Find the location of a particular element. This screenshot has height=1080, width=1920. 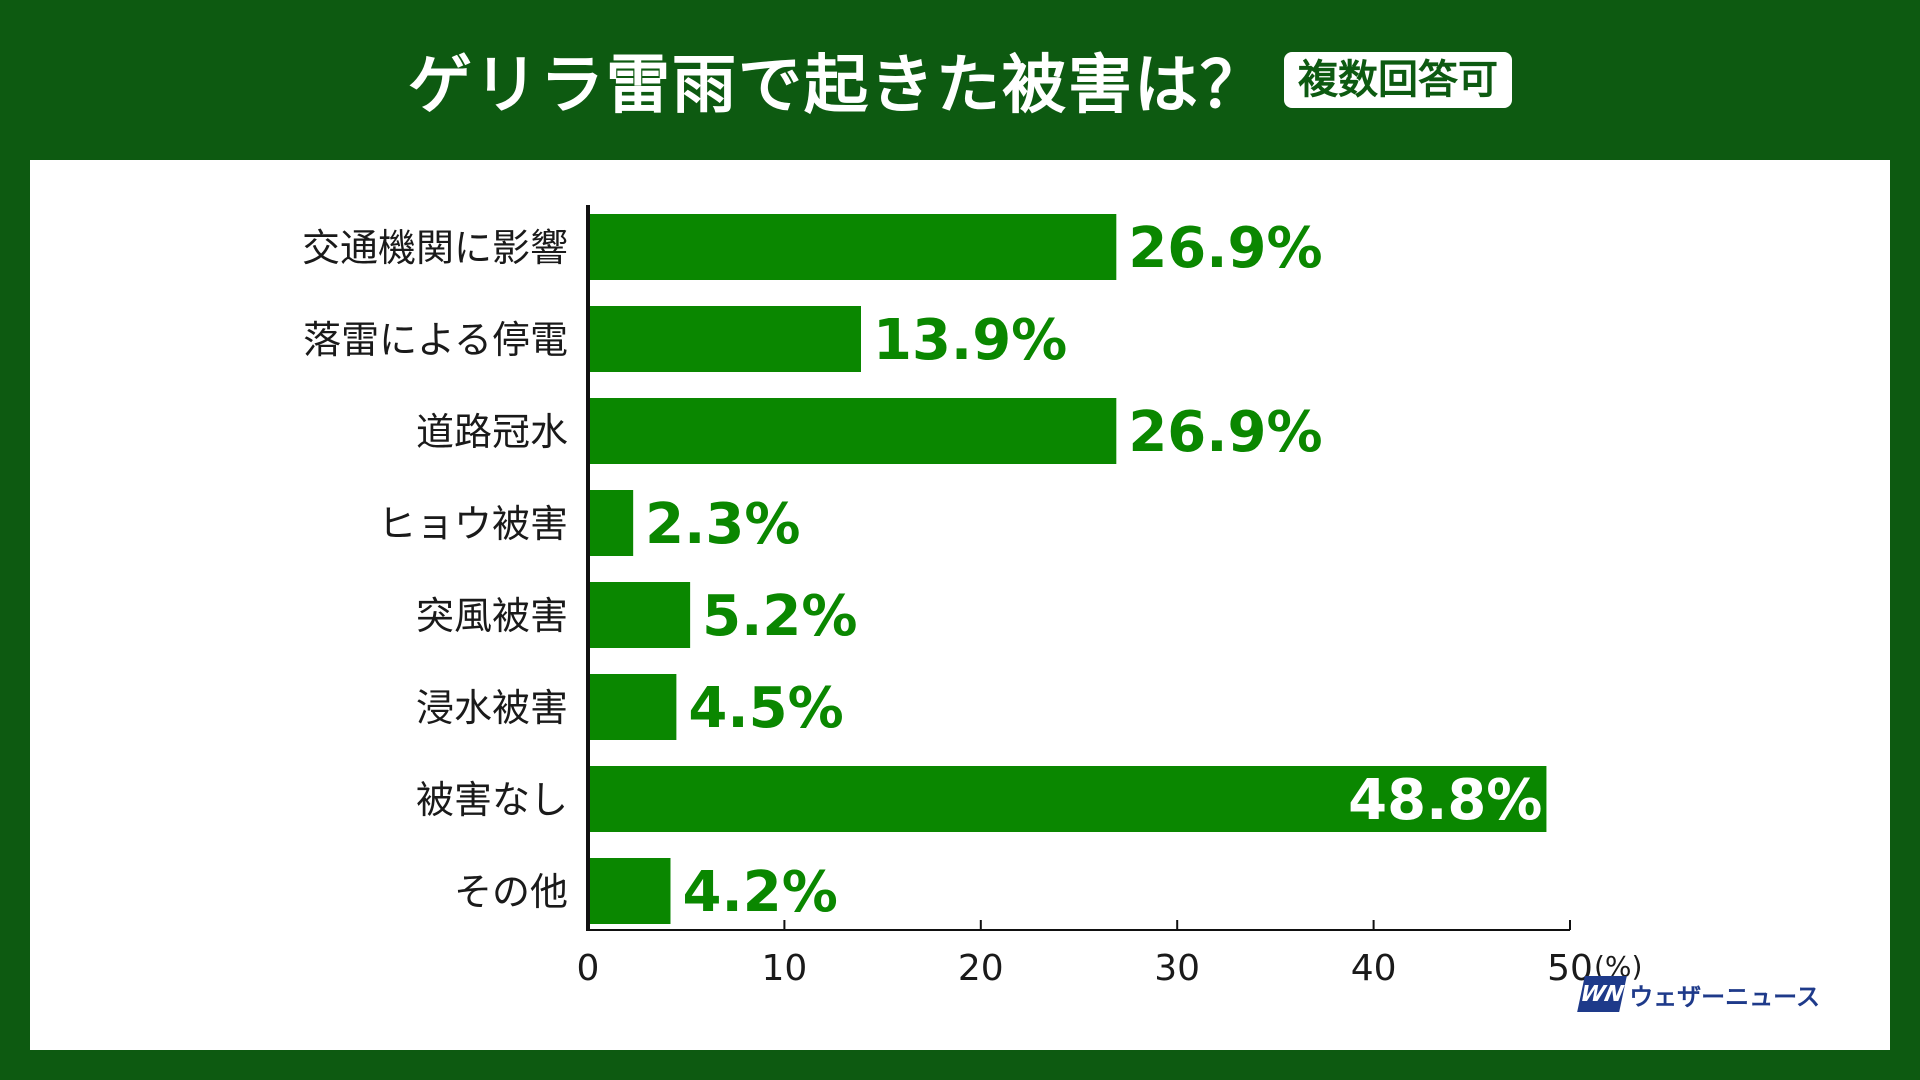

category-label-5: 突風被害 is located at coordinates (492, 616).